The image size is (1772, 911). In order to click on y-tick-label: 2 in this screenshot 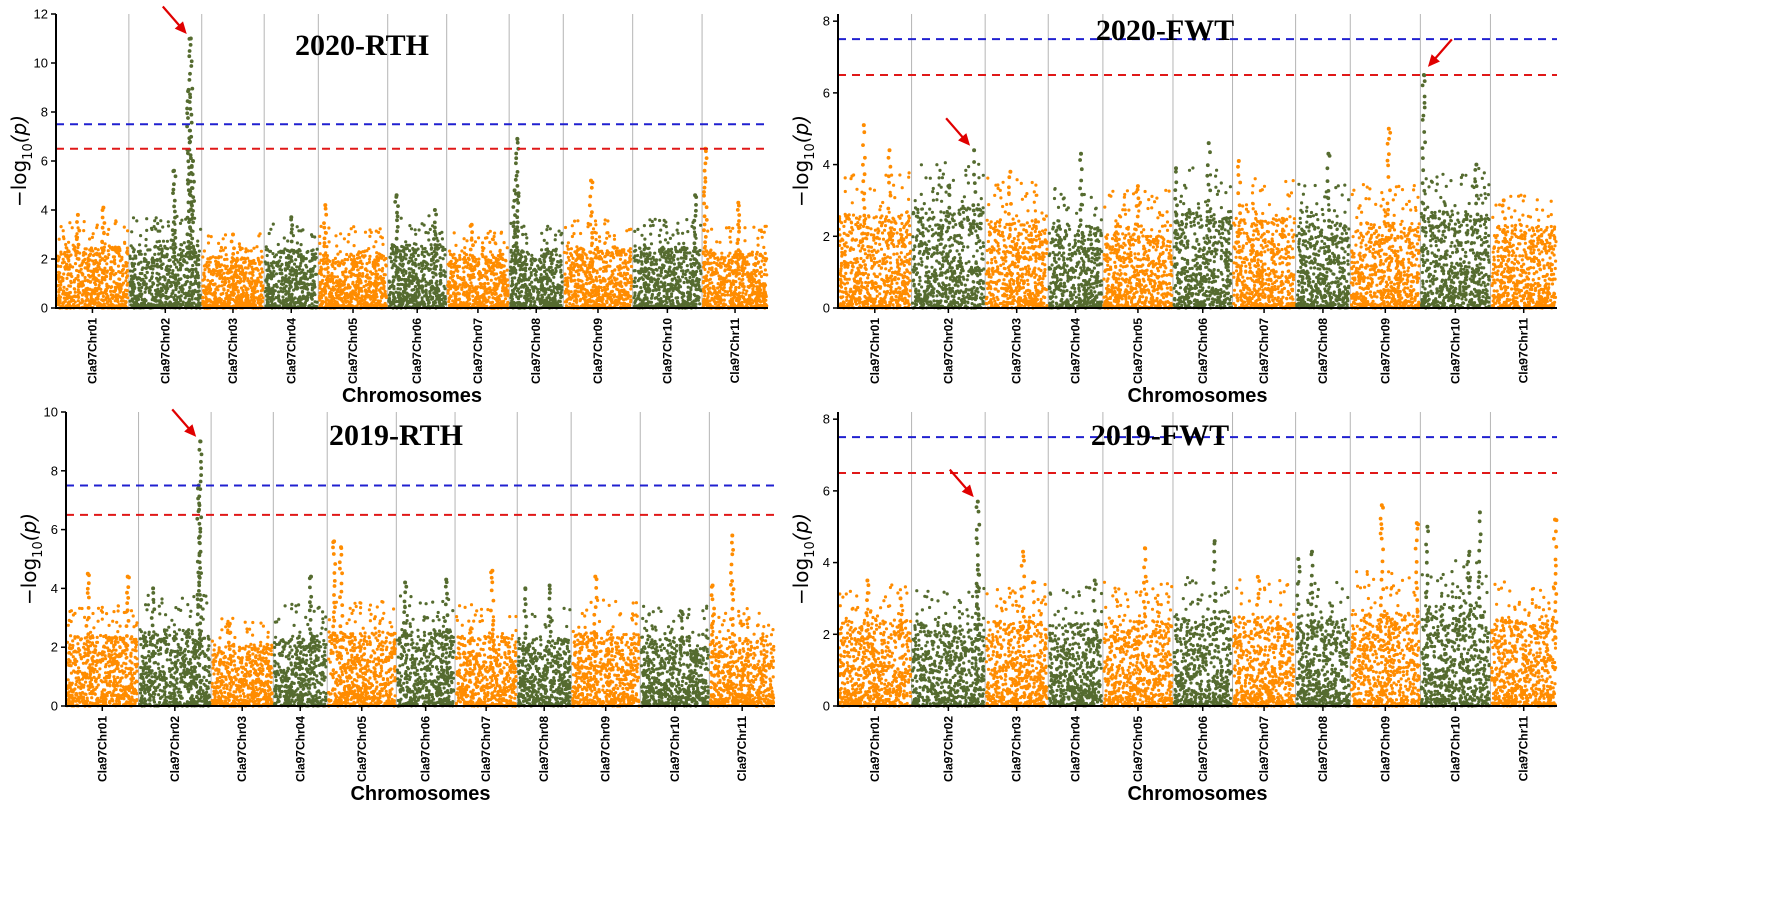, I will do `click(826, 634)`.